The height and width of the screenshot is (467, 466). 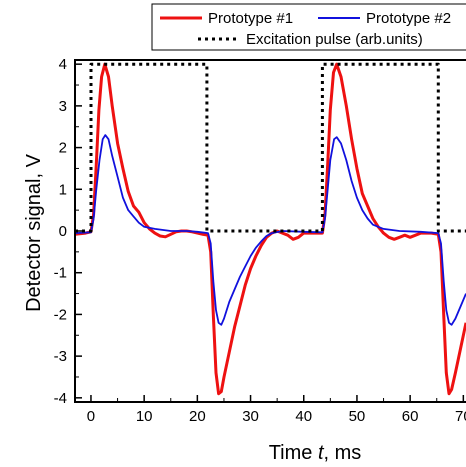 What do you see at coordinates (60, 356) in the screenshot?
I see `y-tick-label: -3` at bounding box center [60, 356].